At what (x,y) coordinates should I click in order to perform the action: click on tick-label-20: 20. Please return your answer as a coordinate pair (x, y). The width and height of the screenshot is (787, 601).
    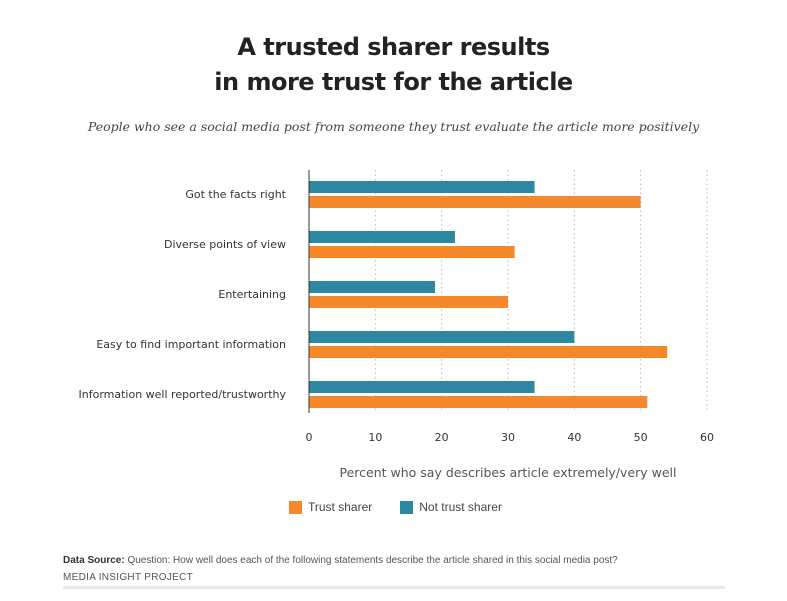
    Looking at the image, I should click on (442, 437).